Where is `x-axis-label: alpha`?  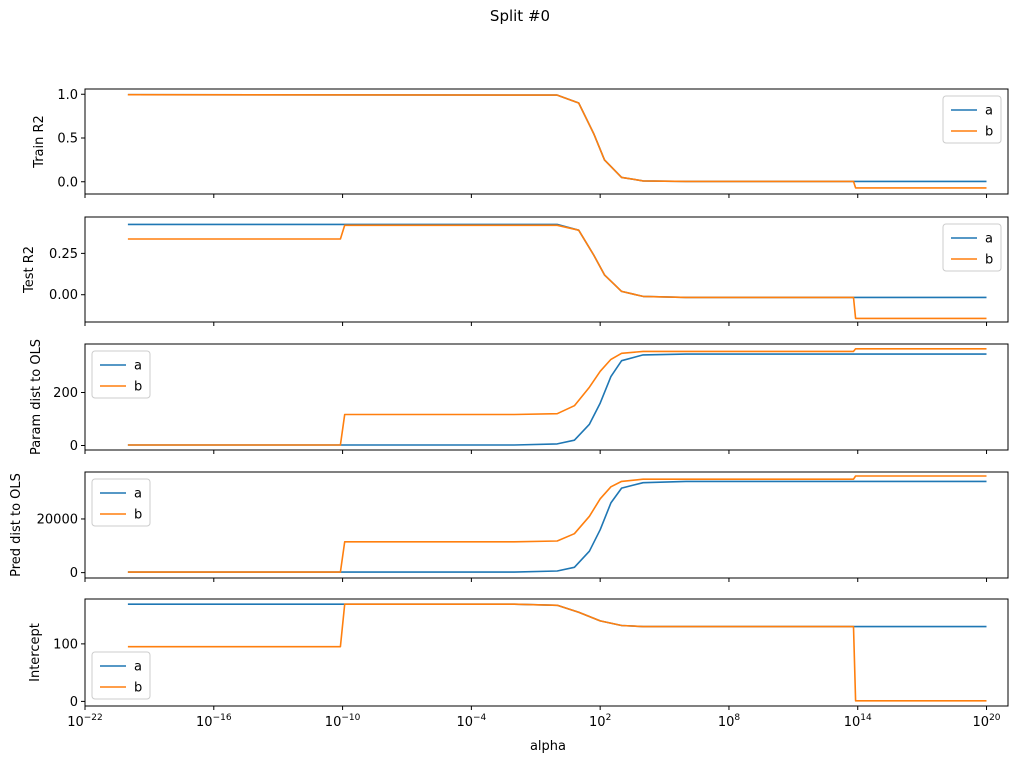 x-axis-label: alpha is located at coordinates (548, 746).